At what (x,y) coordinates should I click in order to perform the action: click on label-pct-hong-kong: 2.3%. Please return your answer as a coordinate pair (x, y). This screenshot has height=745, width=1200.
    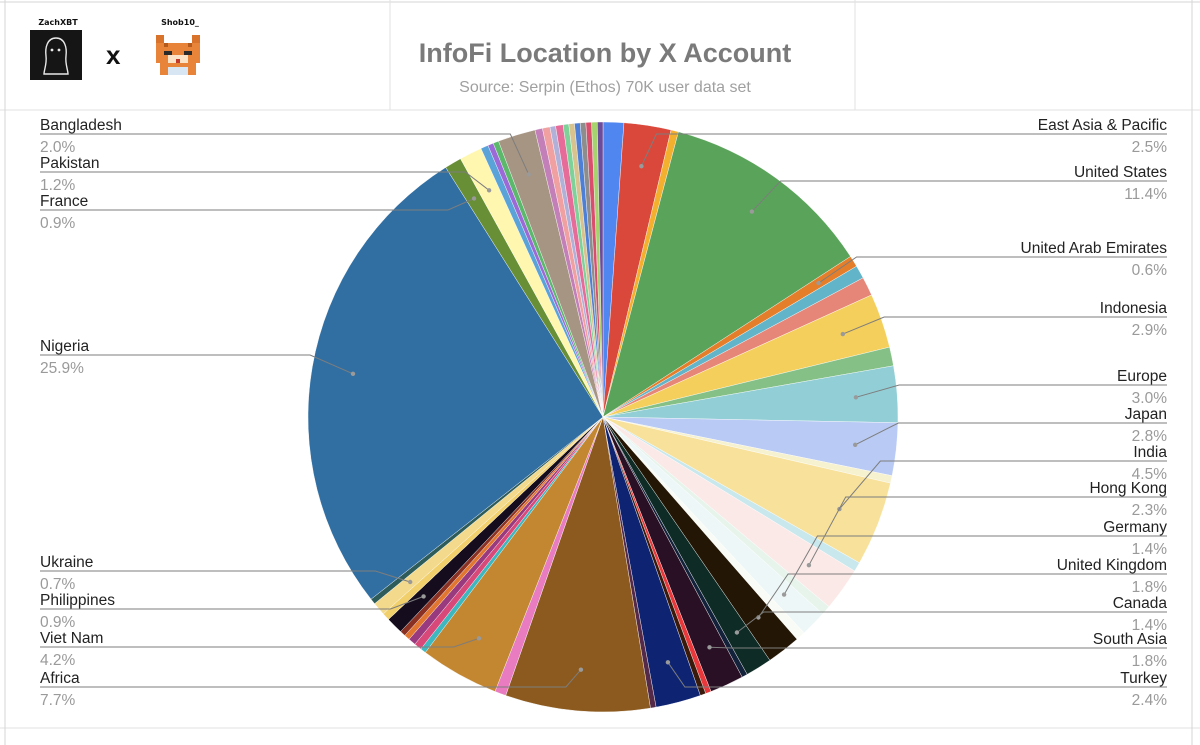
    Looking at the image, I should click on (1150, 510).